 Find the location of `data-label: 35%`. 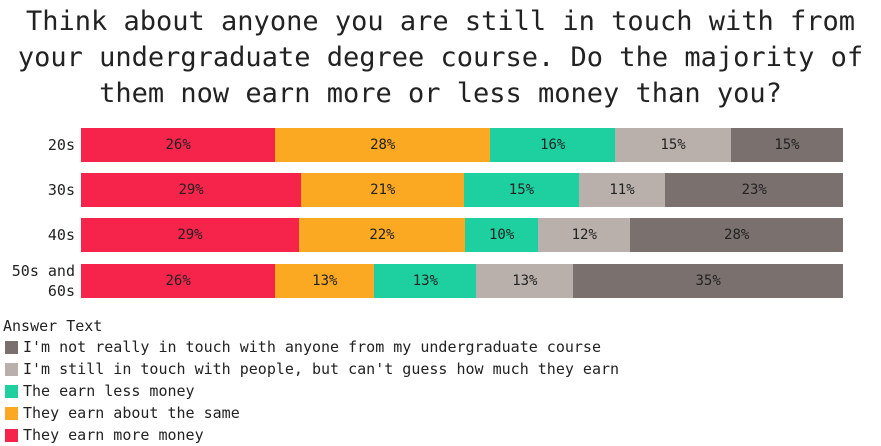

data-label: 35% is located at coordinates (708, 281).